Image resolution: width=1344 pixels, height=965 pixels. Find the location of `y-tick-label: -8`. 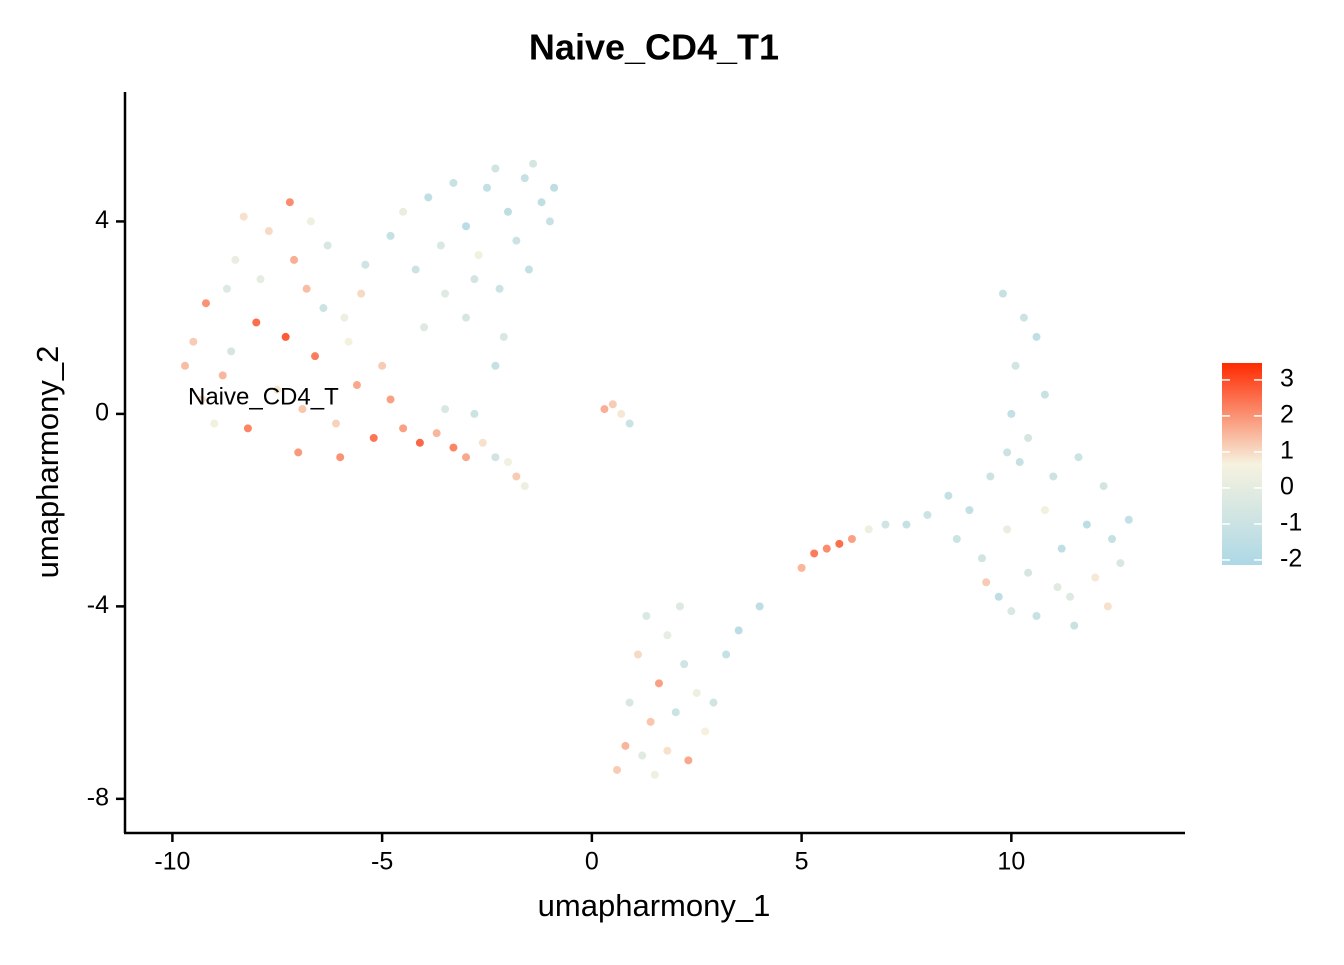

y-tick-label: -8 is located at coordinates (98, 797).